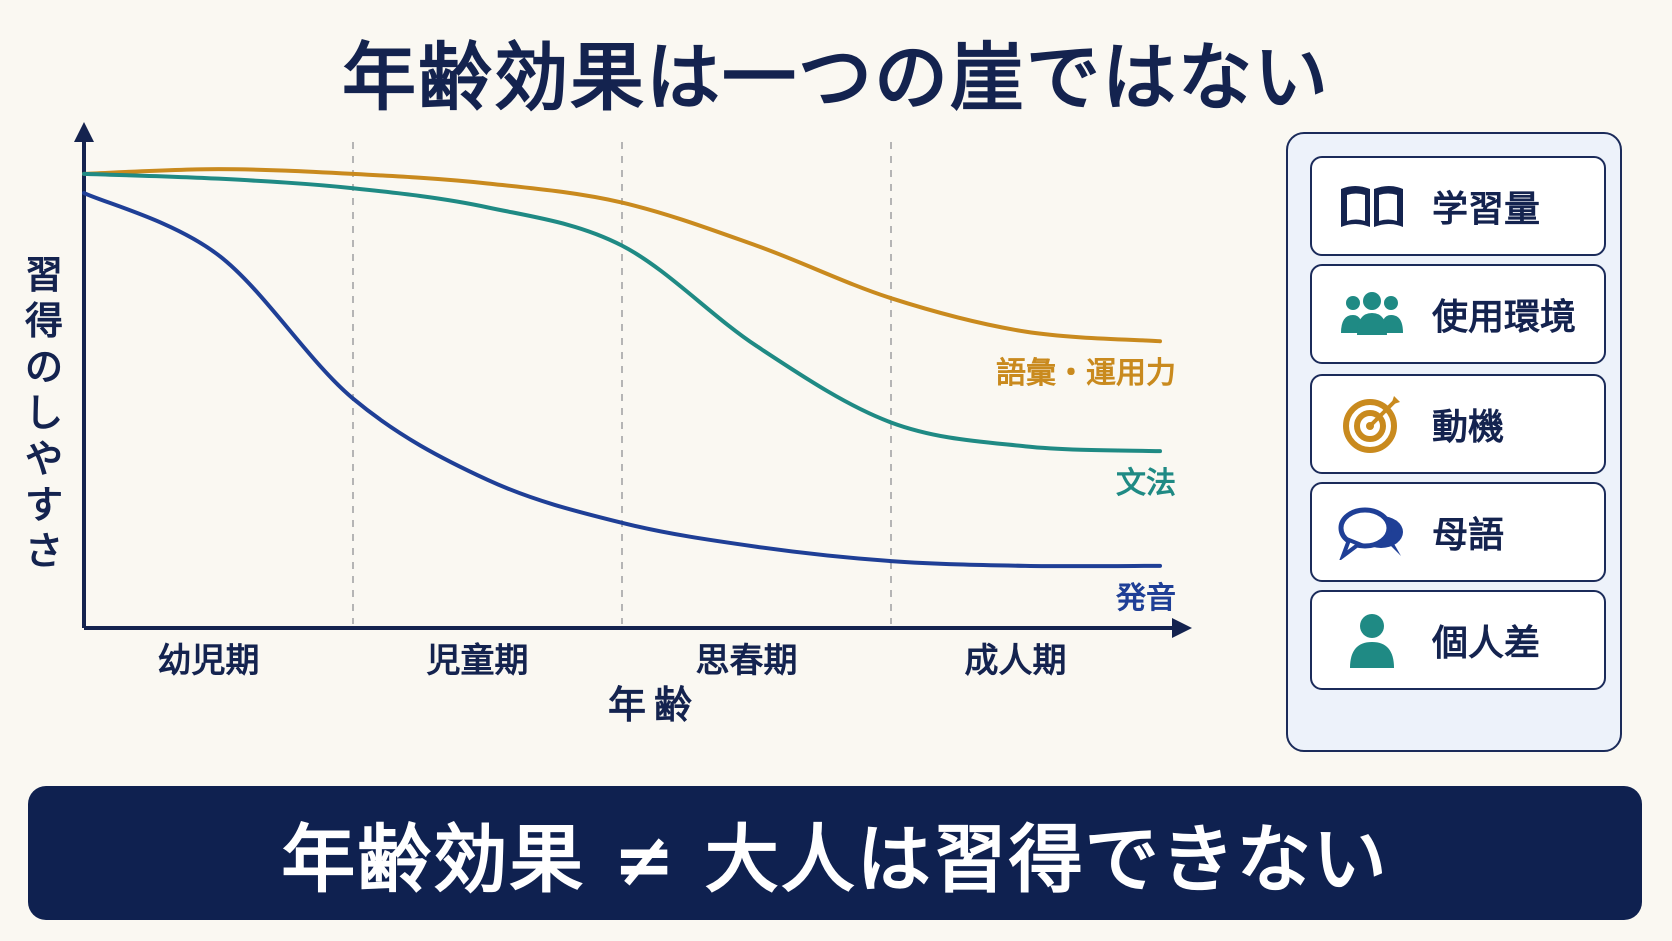 This screenshot has height=941, width=1672. What do you see at coordinates (1468, 535) in the screenshot?
I see `factor-label: 母語` at bounding box center [1468, 535].